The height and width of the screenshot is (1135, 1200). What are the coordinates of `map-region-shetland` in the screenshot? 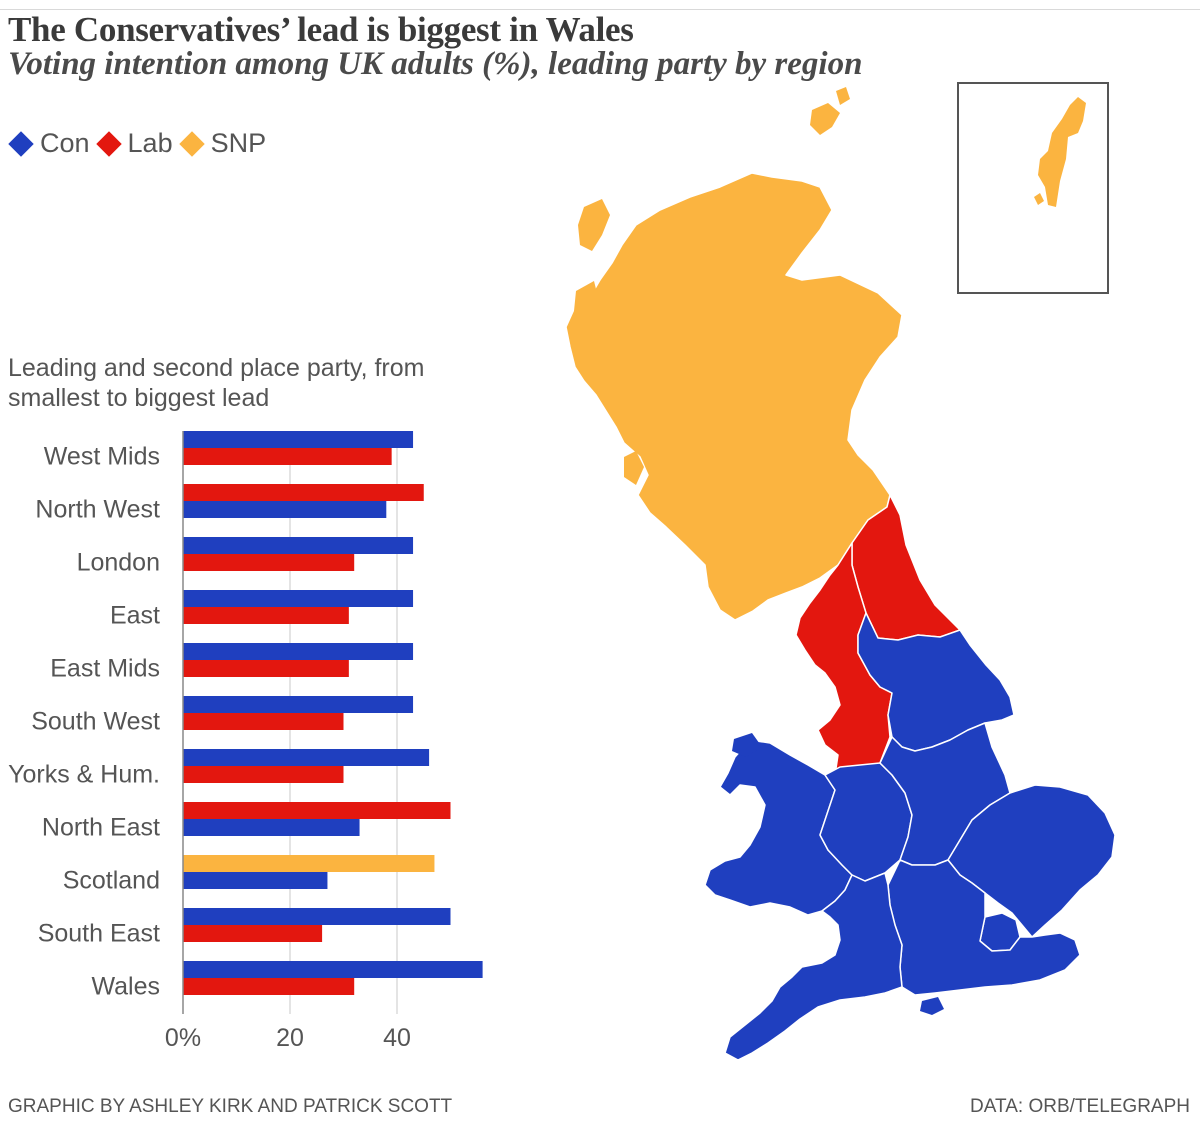 It's located at (1060, 152).